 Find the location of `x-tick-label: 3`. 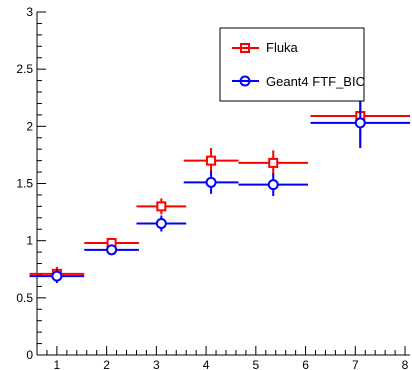

x-tick-label: 3 is located at coordinates (156, 364).